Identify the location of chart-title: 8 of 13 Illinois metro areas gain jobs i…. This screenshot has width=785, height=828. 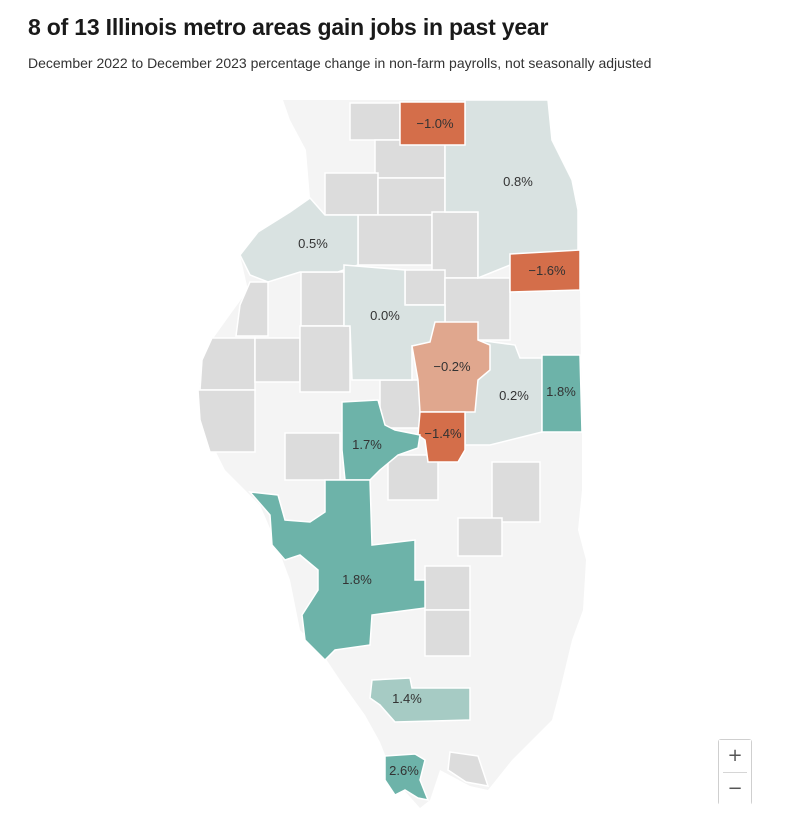
(288, 27).